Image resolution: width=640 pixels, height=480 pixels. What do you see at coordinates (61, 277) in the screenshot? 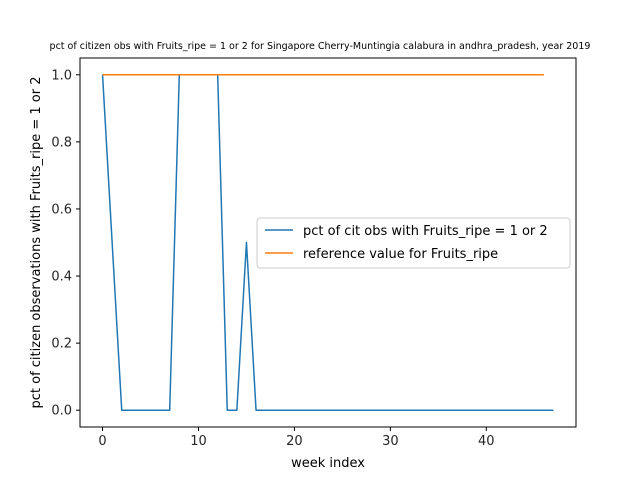
I see `y-tick-label: 0.4` at bounding box center [61, 277].